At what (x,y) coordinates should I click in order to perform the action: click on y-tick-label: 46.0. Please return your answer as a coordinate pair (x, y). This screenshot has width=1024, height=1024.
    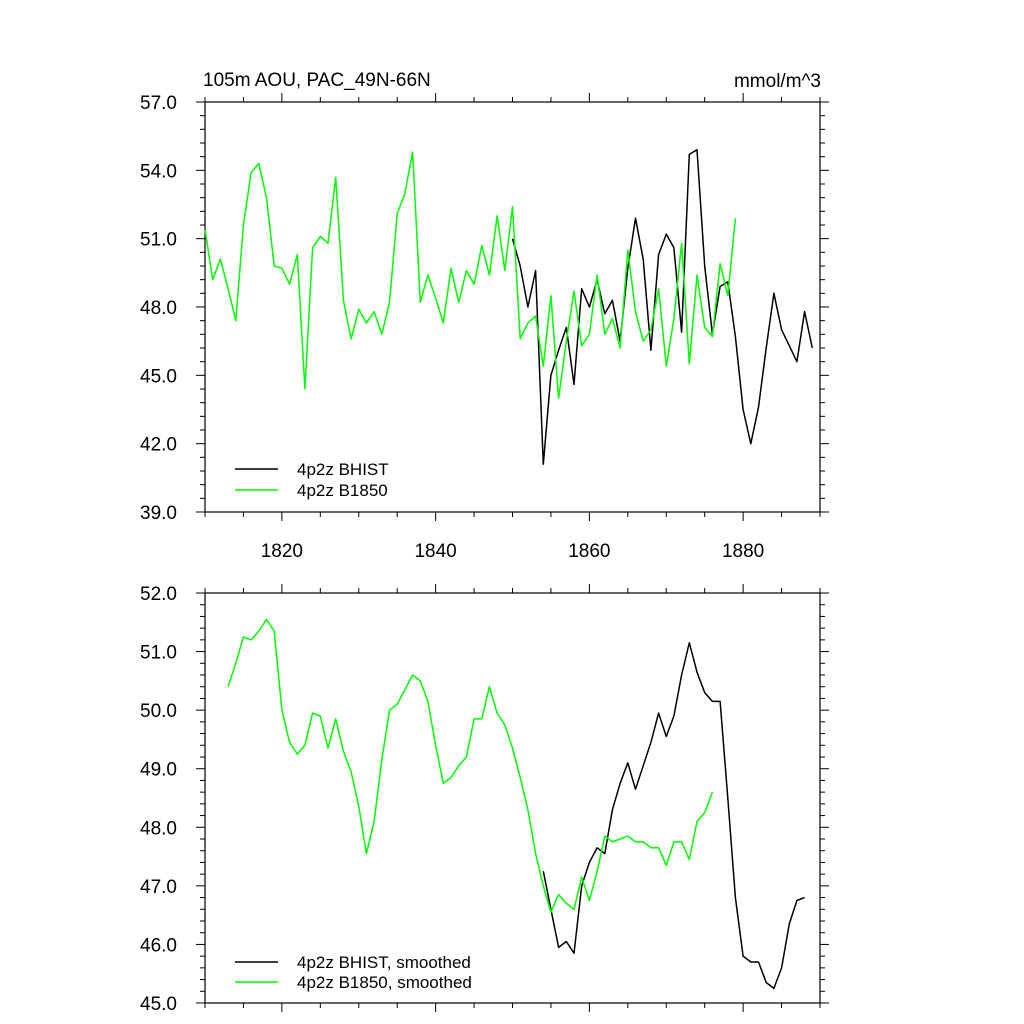
    Looking at the image, I should click on (158, 945).